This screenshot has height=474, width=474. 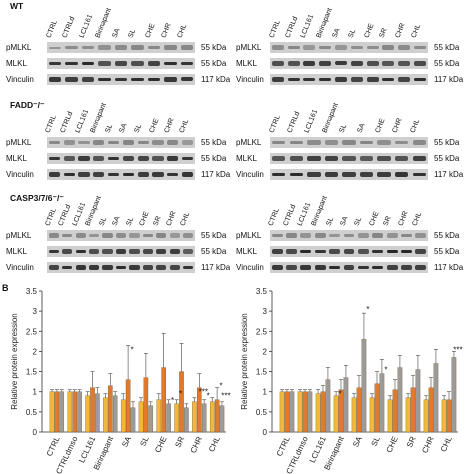 What do you see at coordinates (35, 432) in the screenshot?
I see `y-tick-label: 0` at bounding box center [35, 432].